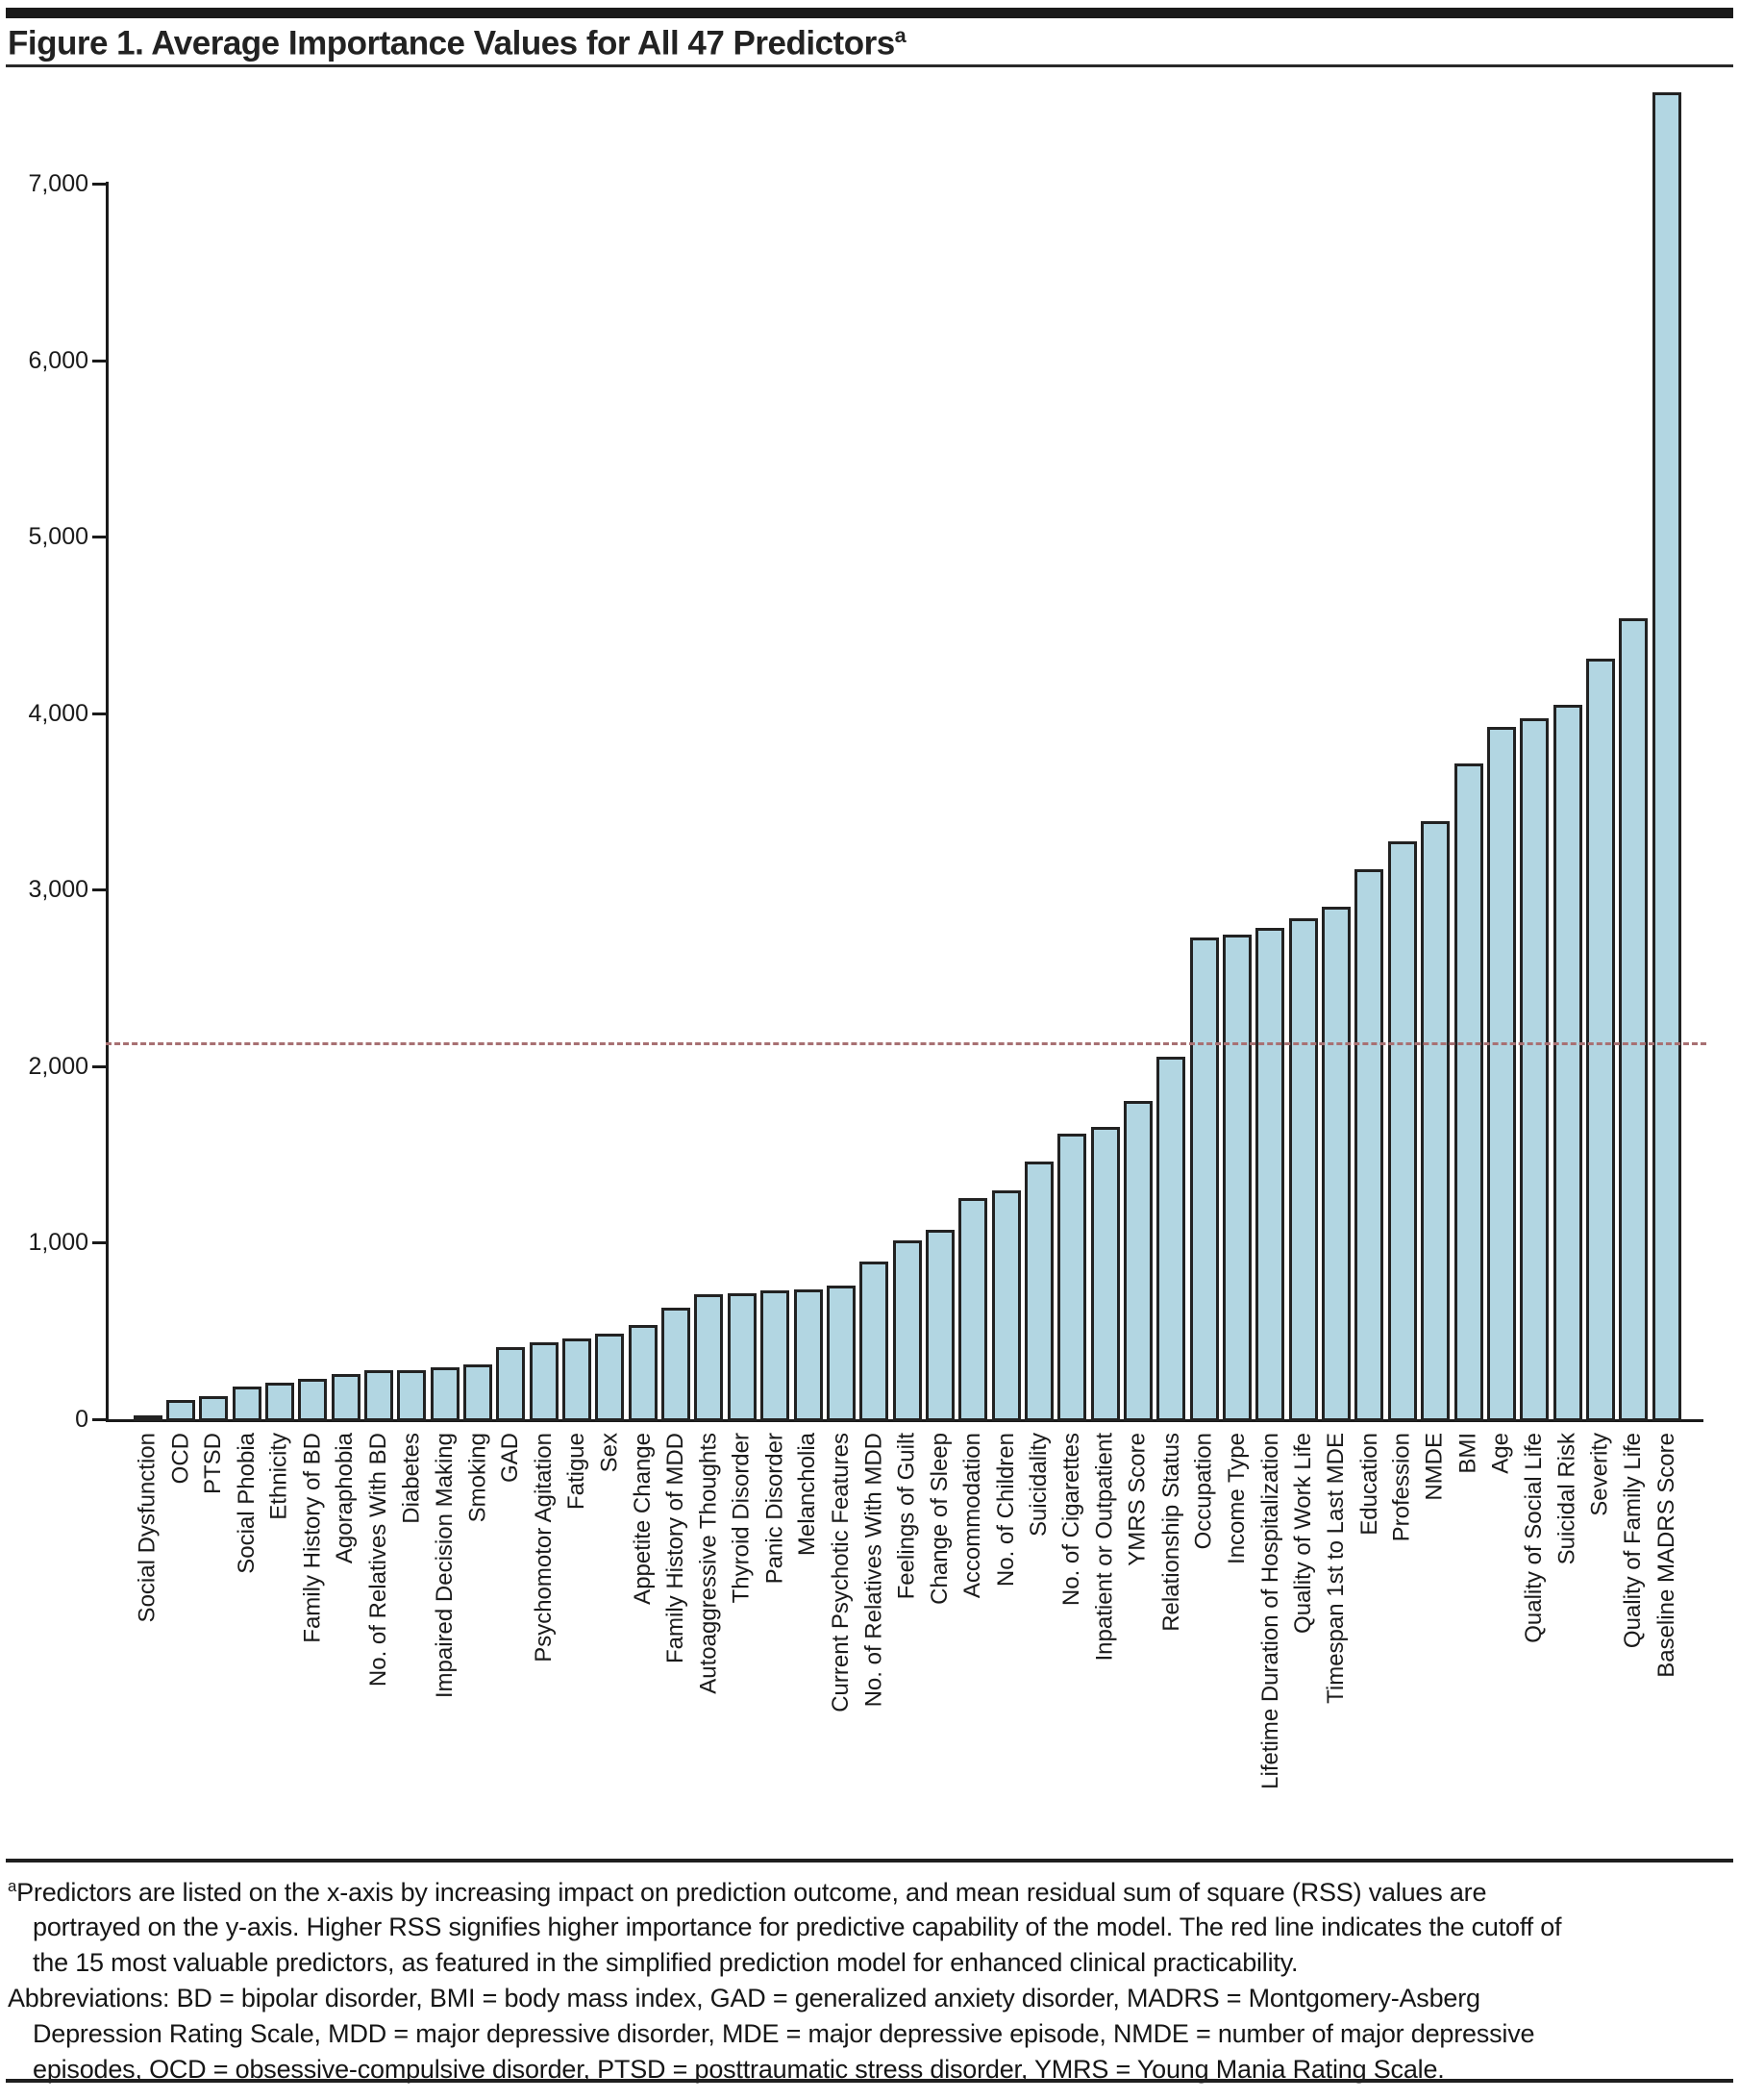 The width and height of the screenshot is (1739, 2100). Describe the element at coordinates (1237, 1498) in the screenshot. I see `x-tick-label: Income Type` at that location.